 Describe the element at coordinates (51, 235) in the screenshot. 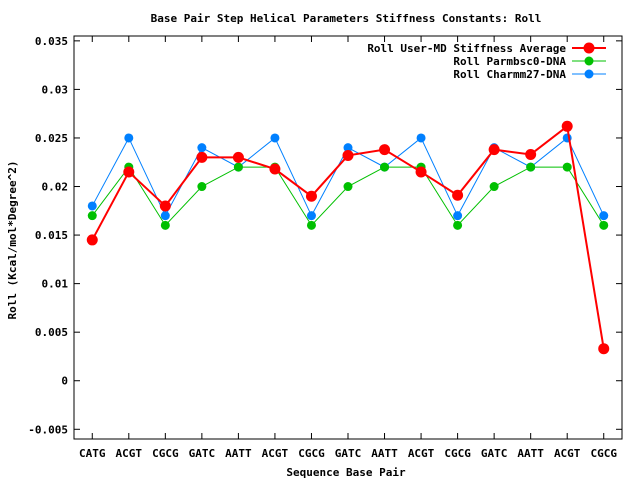

I see `y-tick-label: 0.015` at that location.